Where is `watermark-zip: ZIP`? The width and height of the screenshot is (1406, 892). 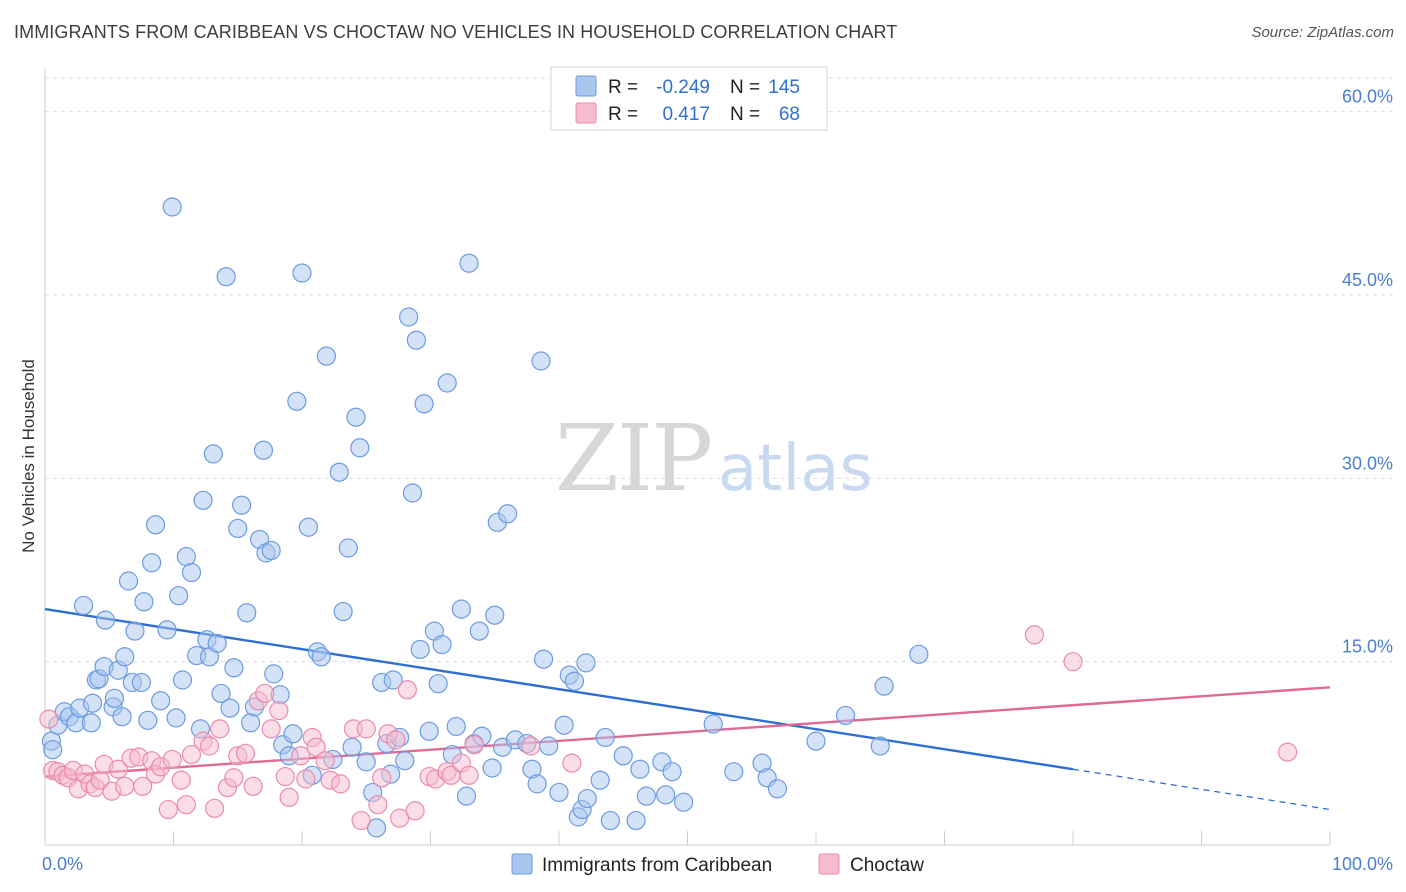
watermark-zip: ZIP is located at coordinates (633, 458).